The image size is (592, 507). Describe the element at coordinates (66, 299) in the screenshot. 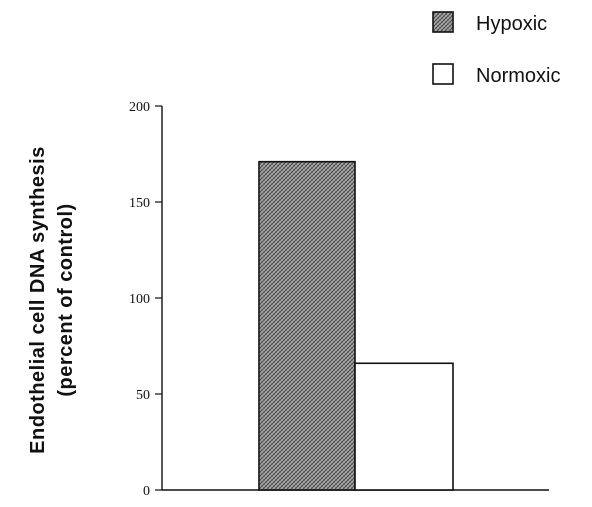

I see `y-axis-label-line2: (percent of control)` at that location.